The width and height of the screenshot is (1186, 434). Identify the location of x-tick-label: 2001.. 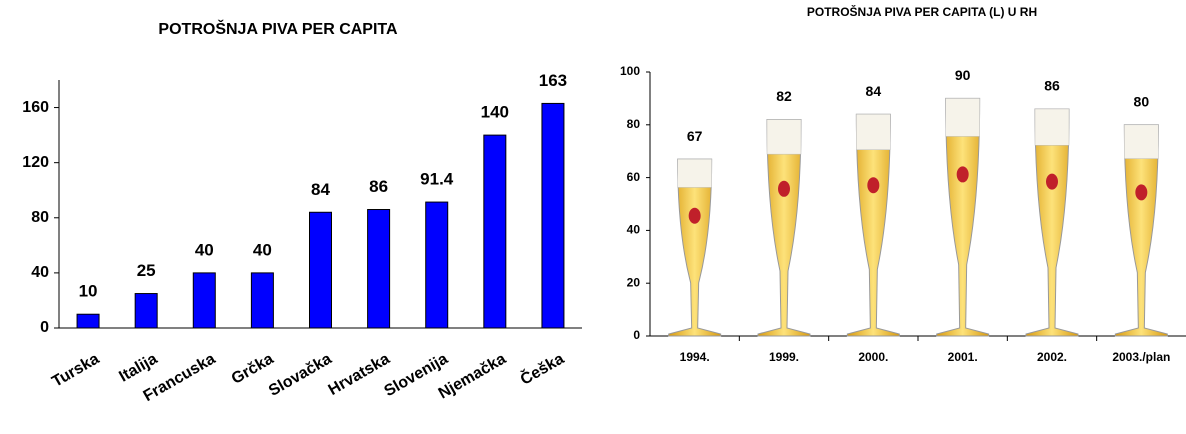
(963, 357).